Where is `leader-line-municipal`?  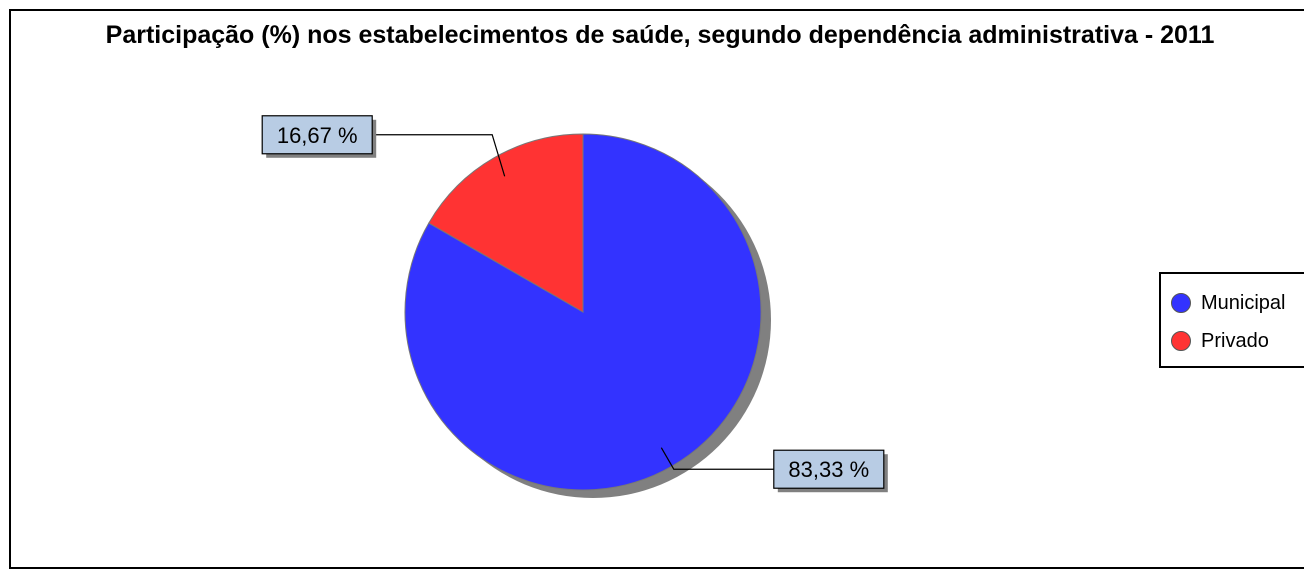 leader-line-municipal is located at coordinates (717, 458).